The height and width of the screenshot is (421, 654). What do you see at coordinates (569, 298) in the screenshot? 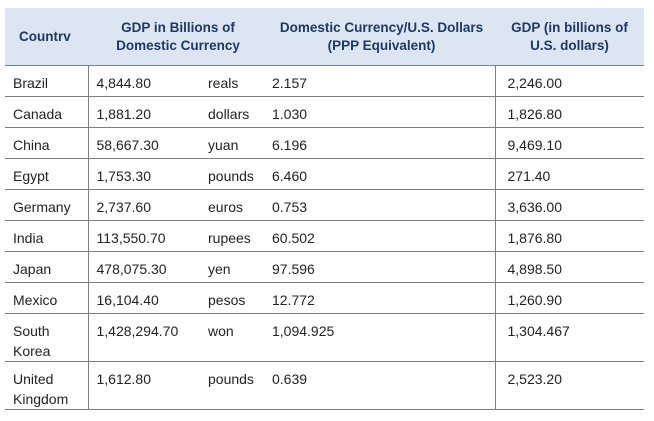
I see `cell-gdp-usd: 1,260.90` at bounding box center [569, 298].